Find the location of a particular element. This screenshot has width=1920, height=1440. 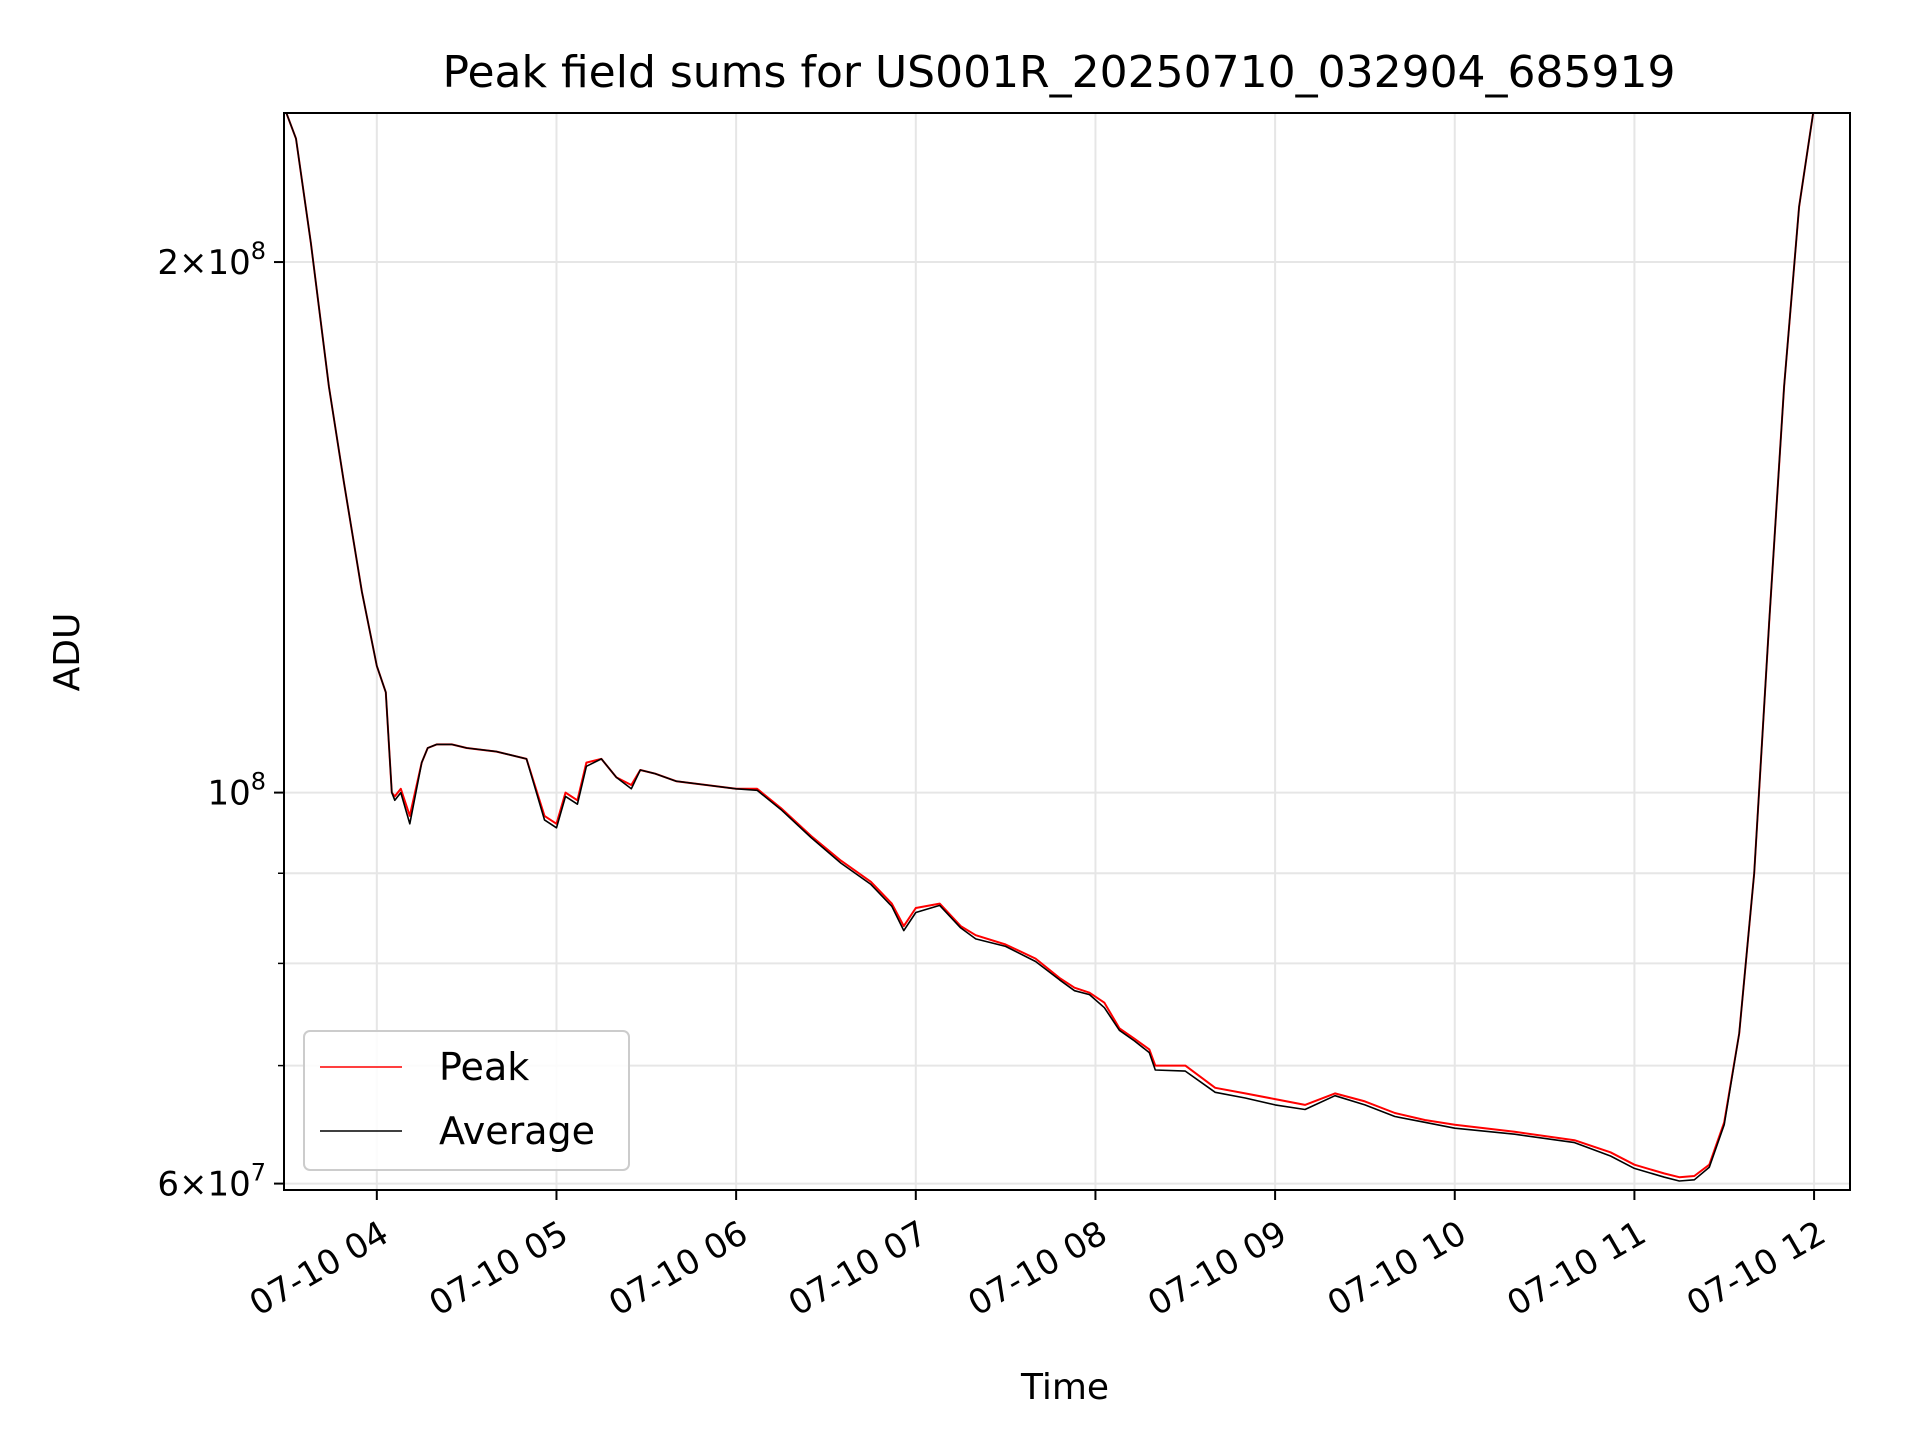

y-tick-label: 108 is located at coordinates (236, 791).